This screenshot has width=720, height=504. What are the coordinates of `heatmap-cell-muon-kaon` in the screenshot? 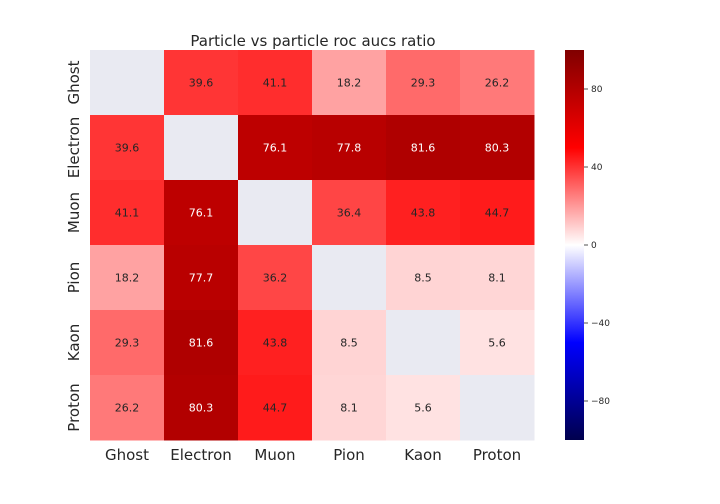 It's located at (423, 213).